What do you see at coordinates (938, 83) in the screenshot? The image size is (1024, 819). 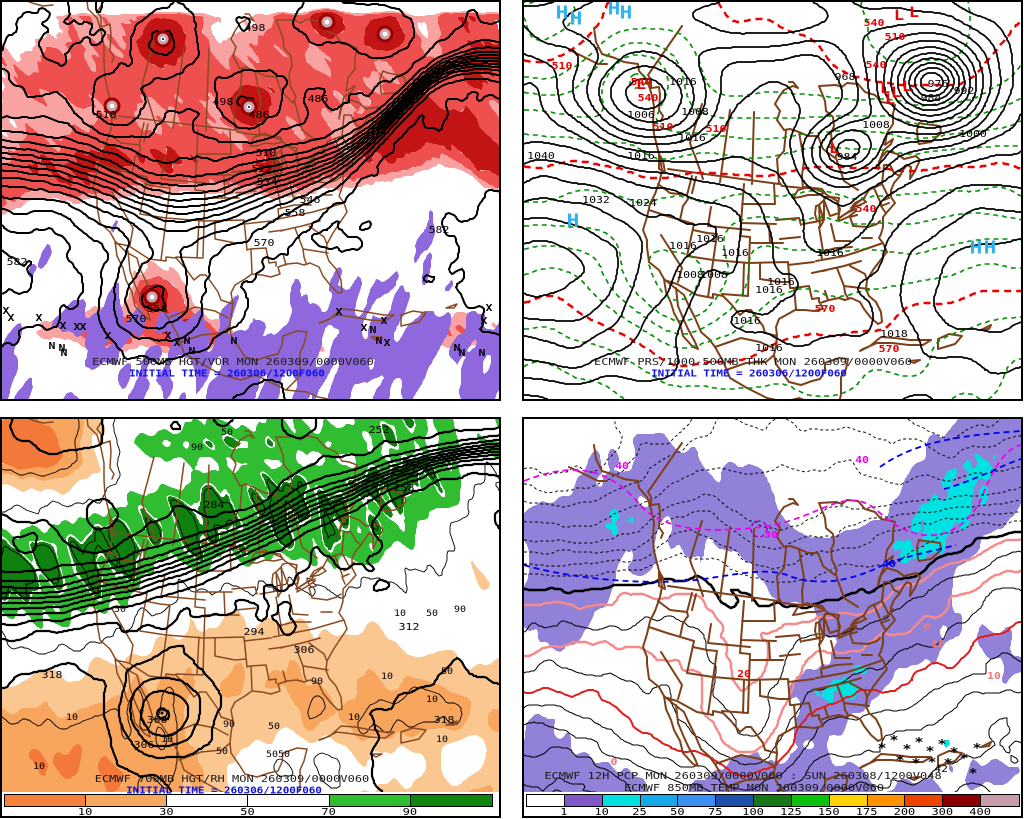 I see `contour-label: 976` at bounding box center [938, 83].